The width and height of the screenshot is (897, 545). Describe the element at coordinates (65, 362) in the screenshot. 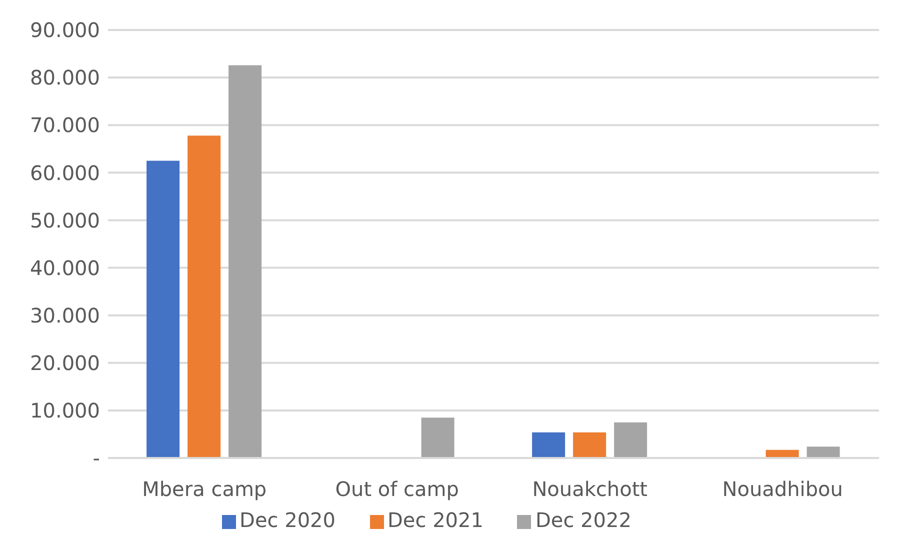

I see `y-tick-label: 20.000` at that location.